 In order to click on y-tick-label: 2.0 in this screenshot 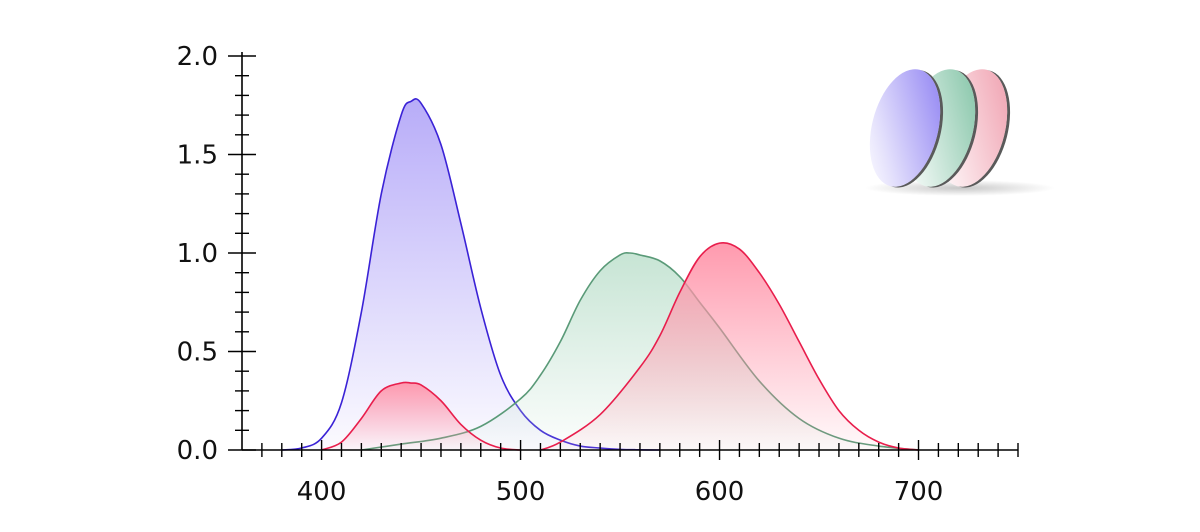, I will do `click(197, 57)`.